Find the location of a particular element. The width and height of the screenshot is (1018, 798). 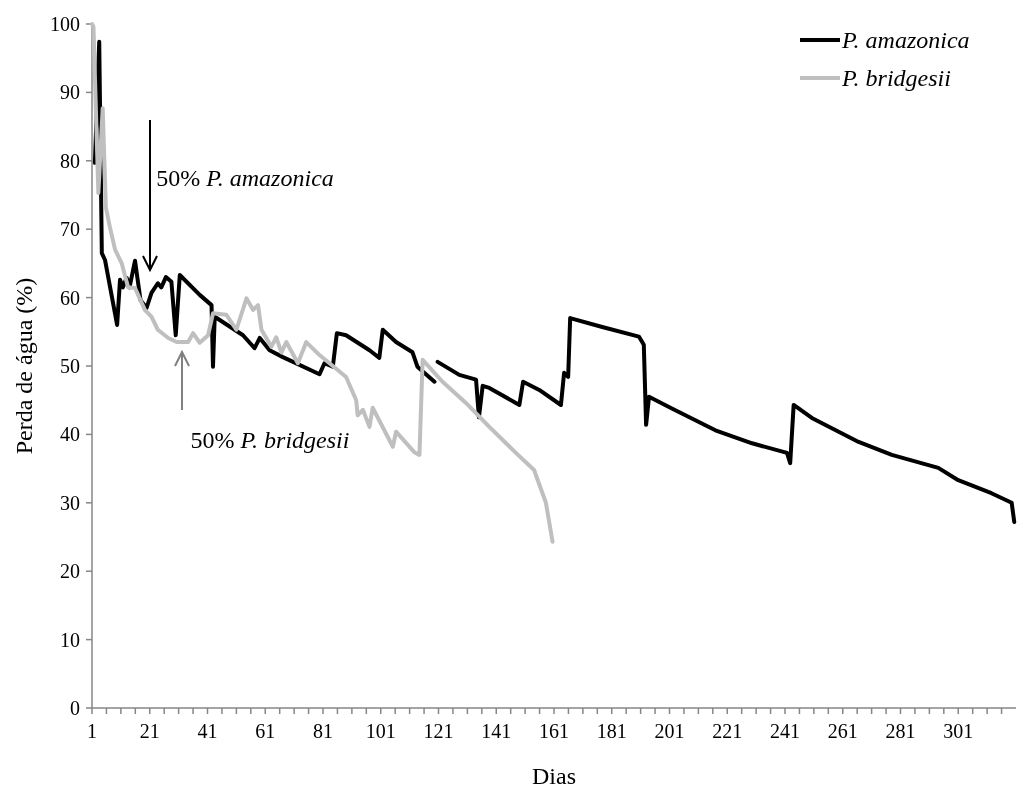

y-tick-label: 50 is located at coordinates (70, 366).